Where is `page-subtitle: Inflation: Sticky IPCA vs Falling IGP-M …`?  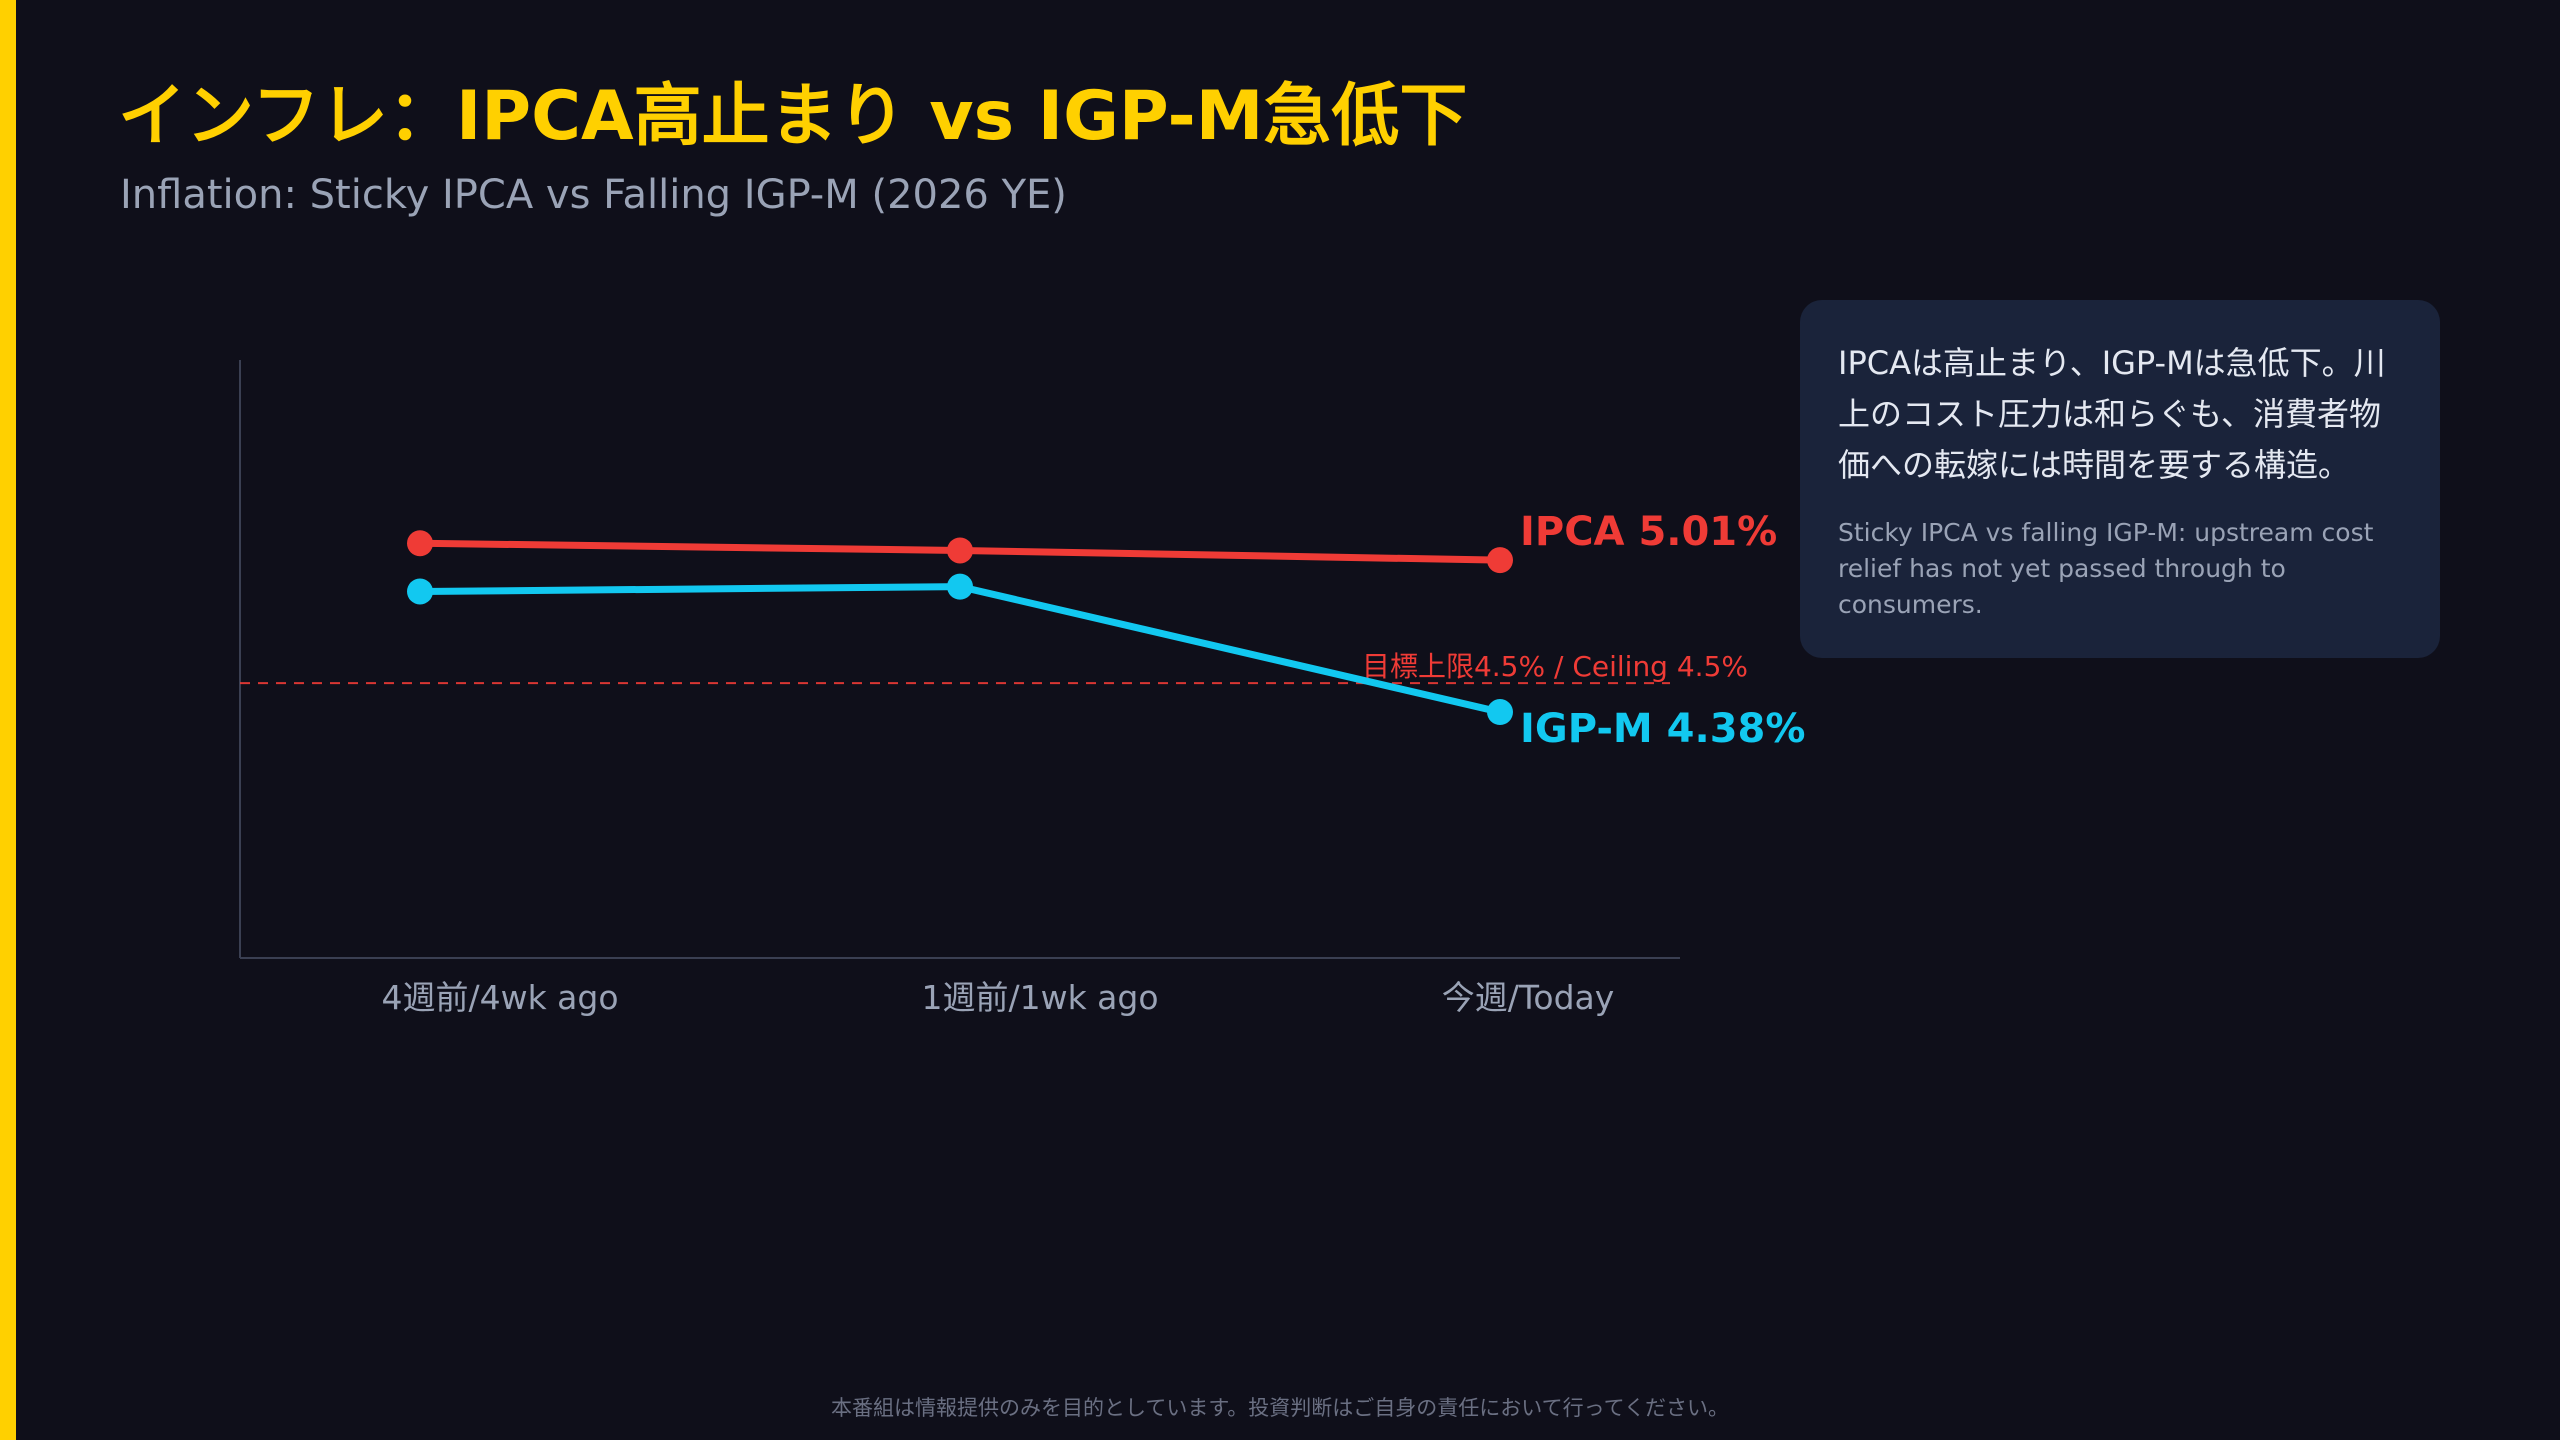
page-subtitle: Inflation: Sticky IPCA vs Falling IGP-M … is located at coordinates (593, 195).